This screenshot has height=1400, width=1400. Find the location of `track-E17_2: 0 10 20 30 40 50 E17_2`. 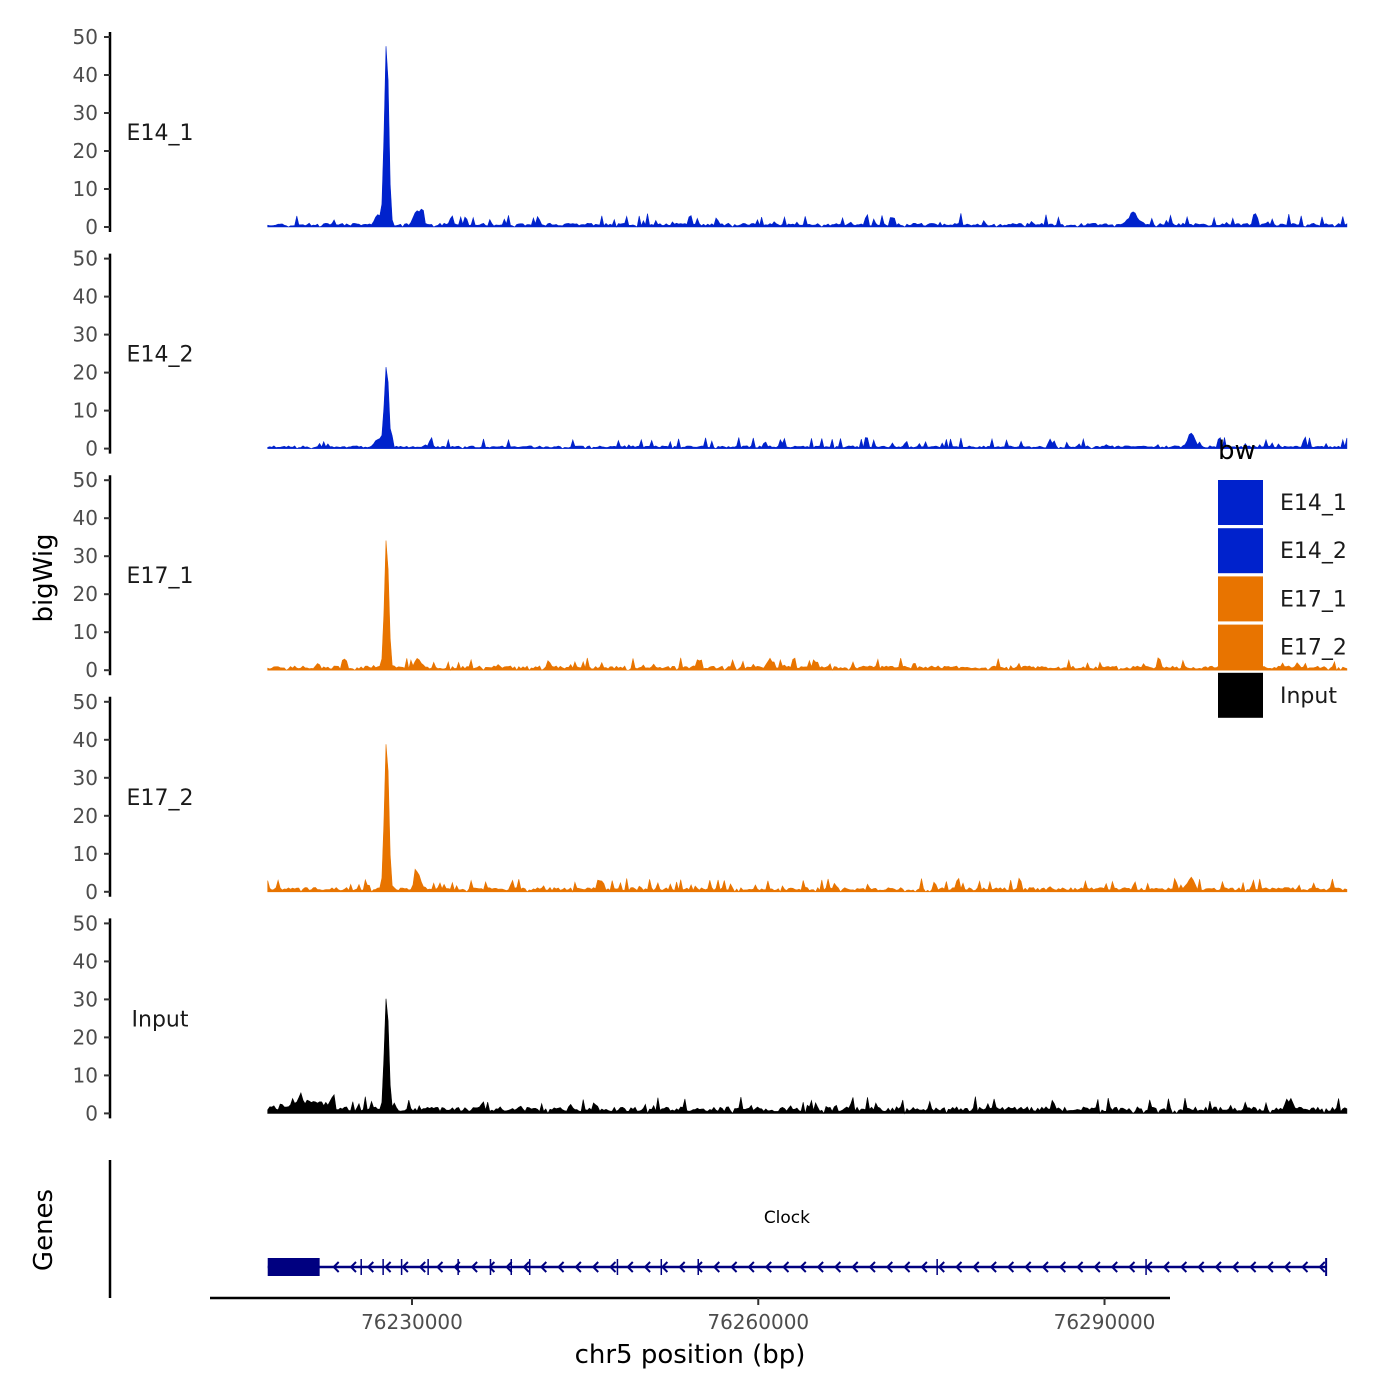

track-E17_2: 0 10 20 30 40 50 E17_2 is located at coordinates (710, 797).